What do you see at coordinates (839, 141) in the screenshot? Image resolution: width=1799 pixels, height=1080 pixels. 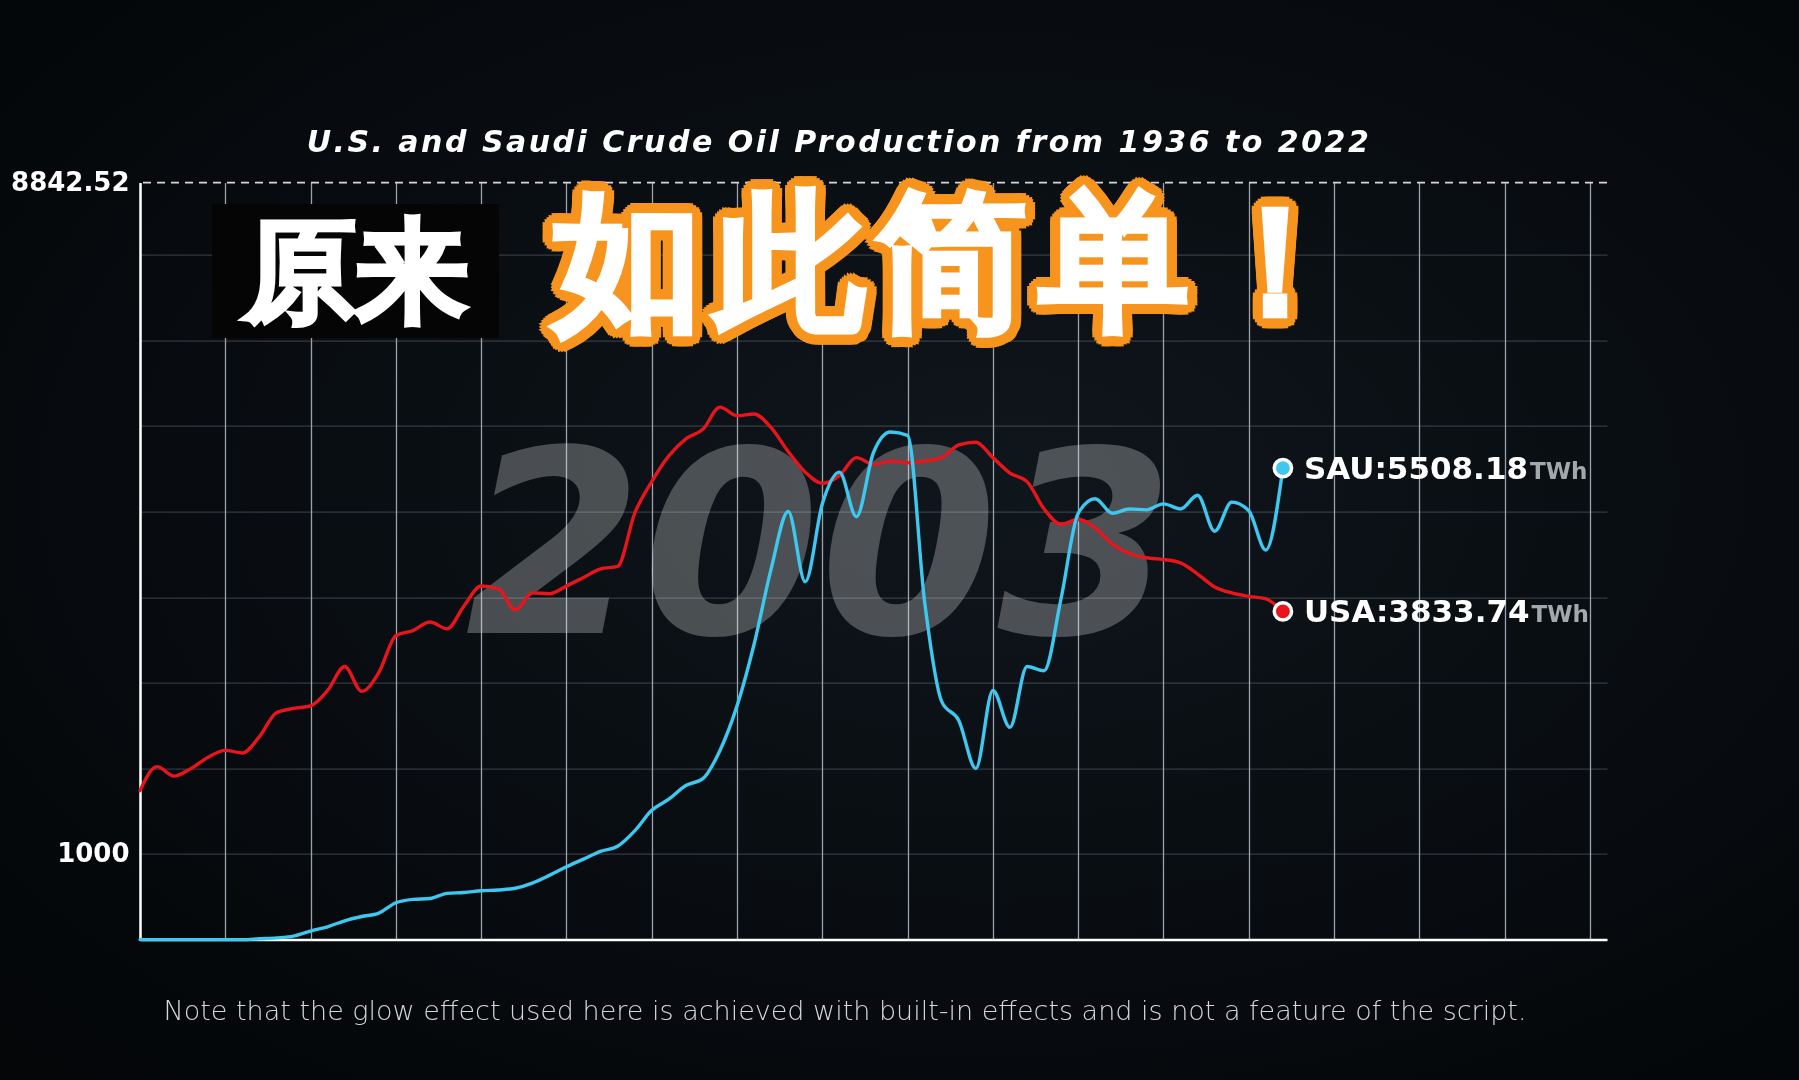 I see `chart-title: U.S. and Saudi Crude Oil Production from 1936 to 2022` at bounding box center [839, 141].